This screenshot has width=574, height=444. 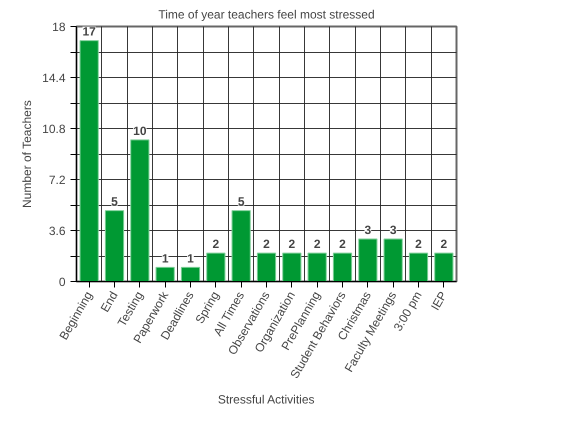 What do you see at coordinates (89, 31) in the screenshot?
I see `data-label: 17` at bounding box center [89, 31].